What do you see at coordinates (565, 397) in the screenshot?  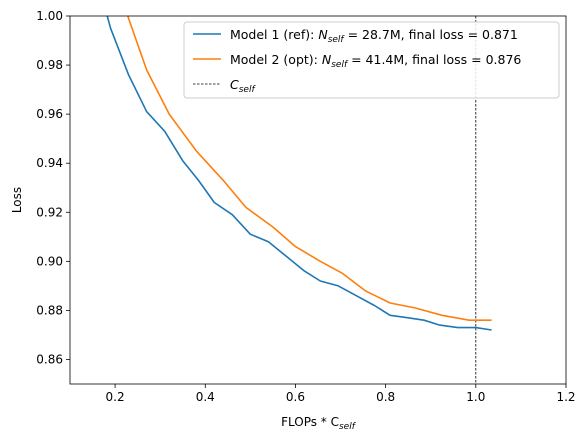 I see `x-tick-label: 1.2` at bounding box center [565, 397].